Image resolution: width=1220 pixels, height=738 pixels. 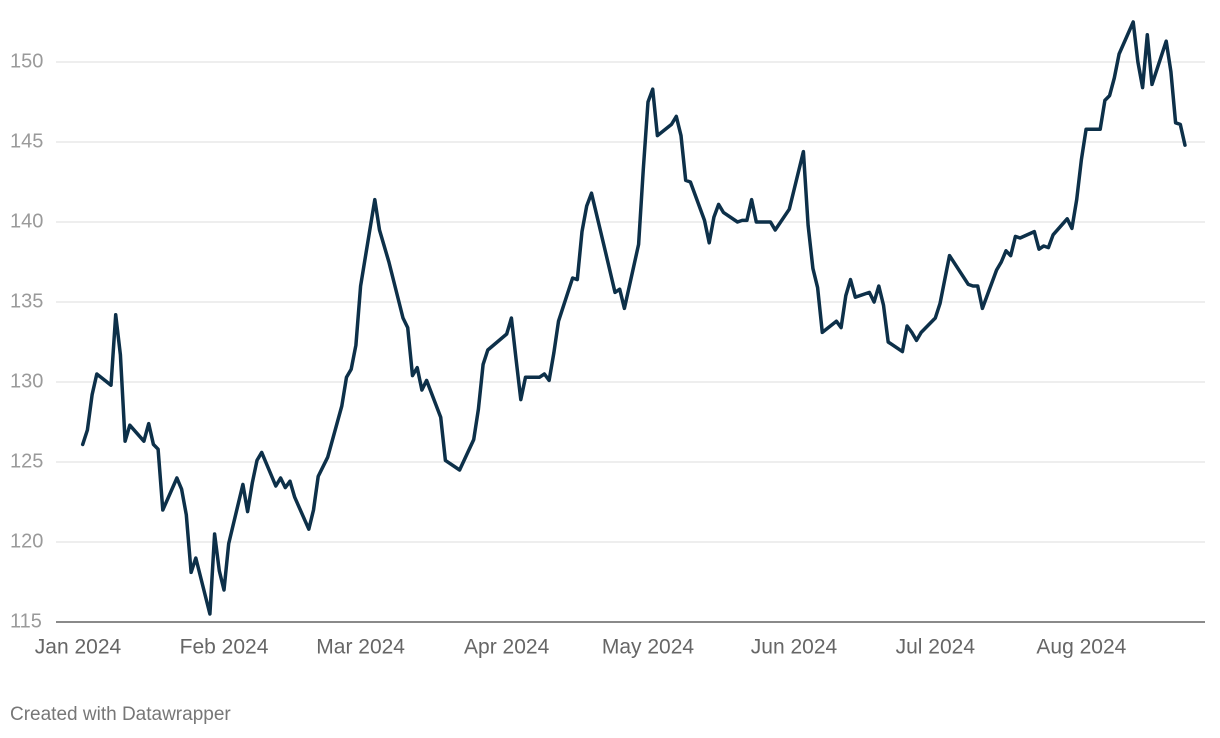 What do you see at coordinates (224, 647) in the screenshot?
I see `x-tick-label: Feb 2024` at bounding box center [224, 647].